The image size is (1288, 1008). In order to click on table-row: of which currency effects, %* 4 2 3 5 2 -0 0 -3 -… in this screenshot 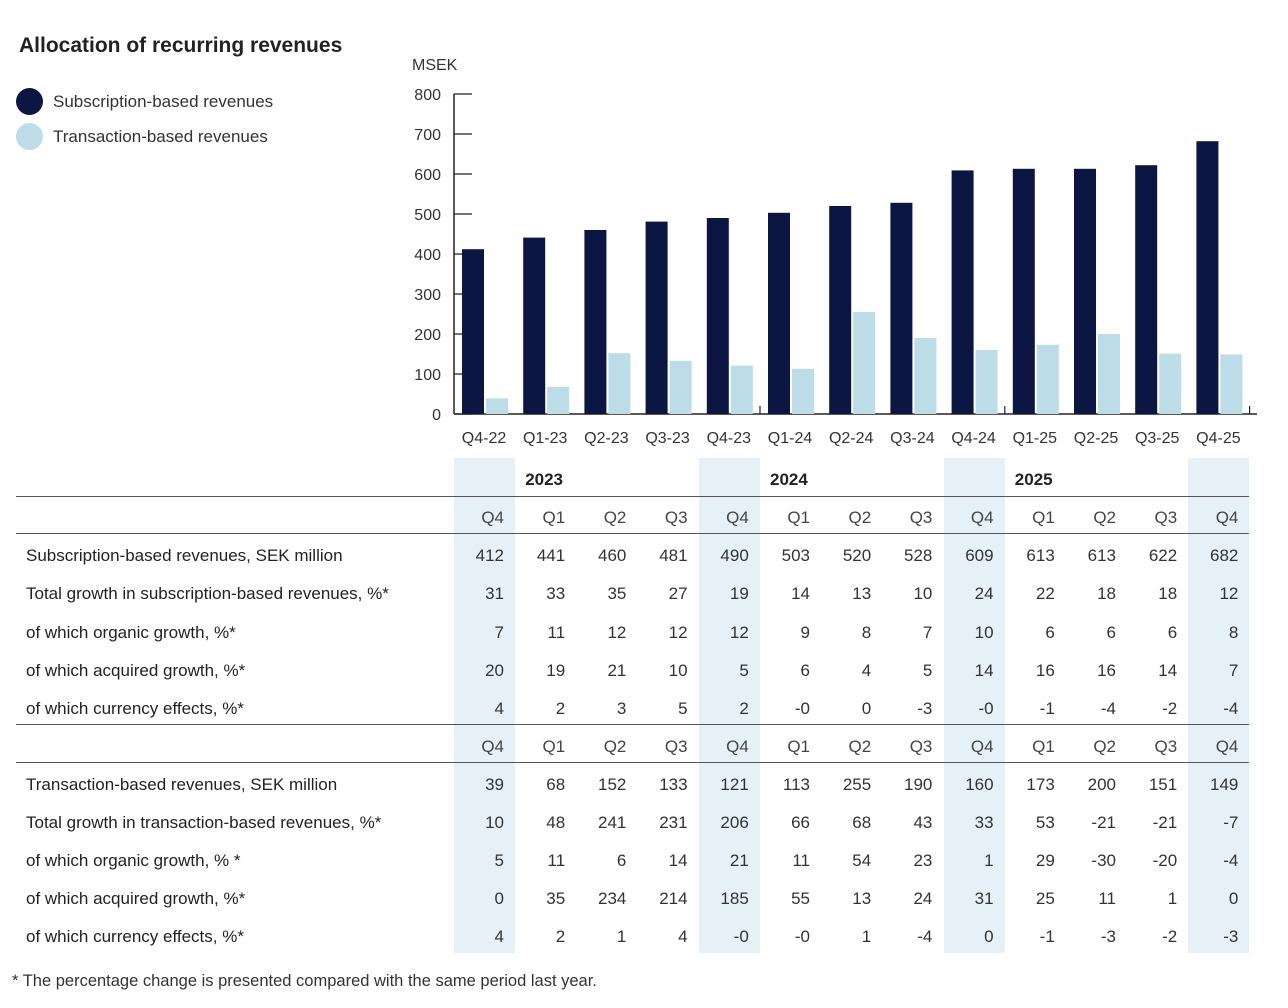, I will do `click(644, 709)`.